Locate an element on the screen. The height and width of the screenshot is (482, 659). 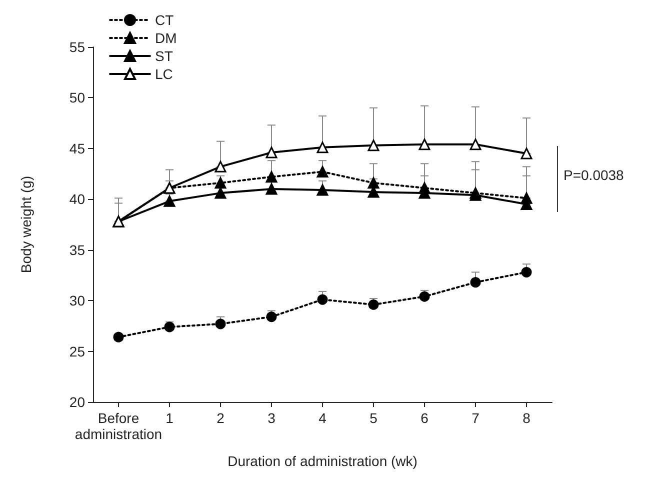
y-tick-label: 35 is located at coordinates (77, 250).